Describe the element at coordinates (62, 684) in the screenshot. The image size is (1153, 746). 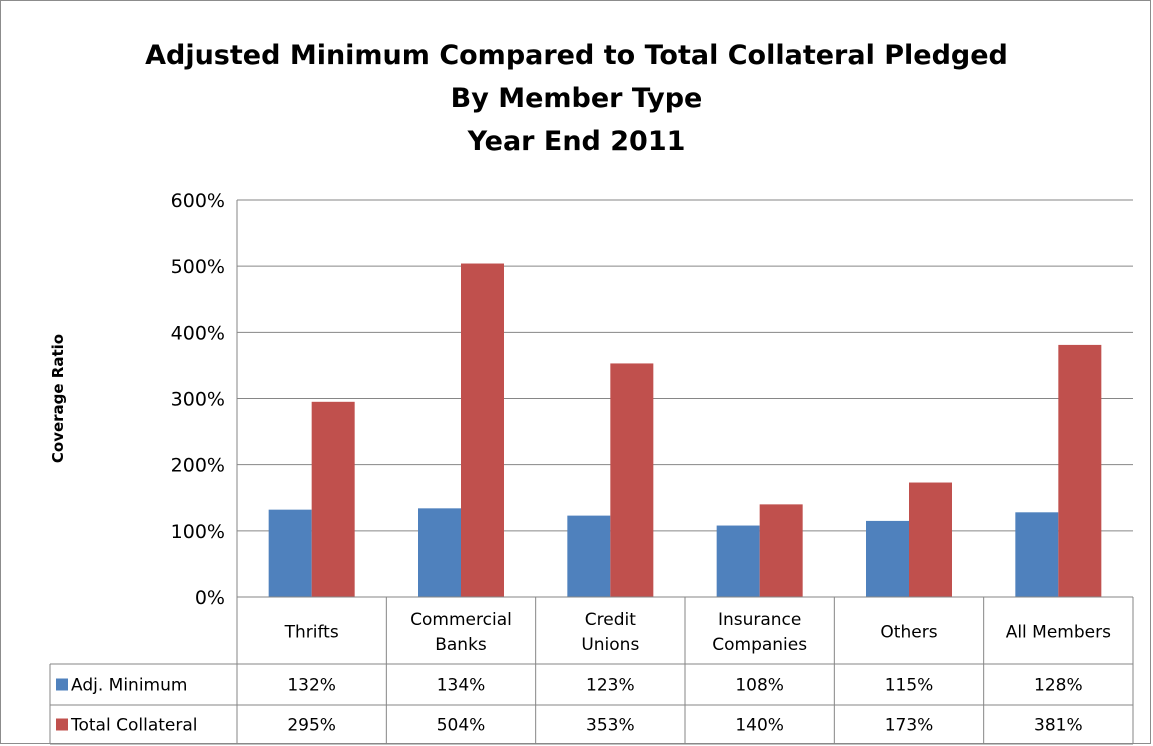
I see `legend-key-adj-minimum` at that location.